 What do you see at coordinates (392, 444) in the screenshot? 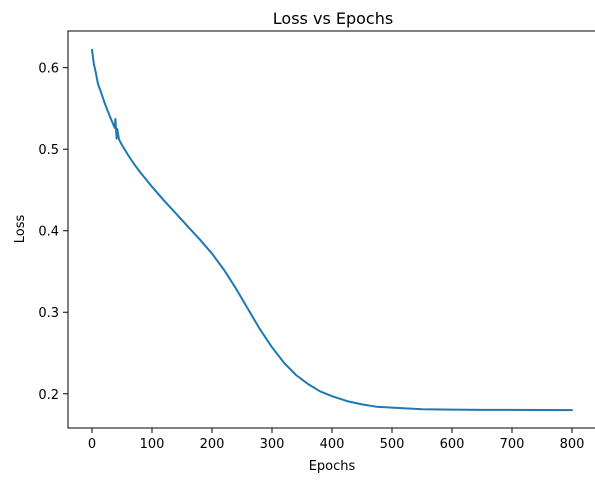
I see `x-tick-label: 500` at bounding box center [392, 444].